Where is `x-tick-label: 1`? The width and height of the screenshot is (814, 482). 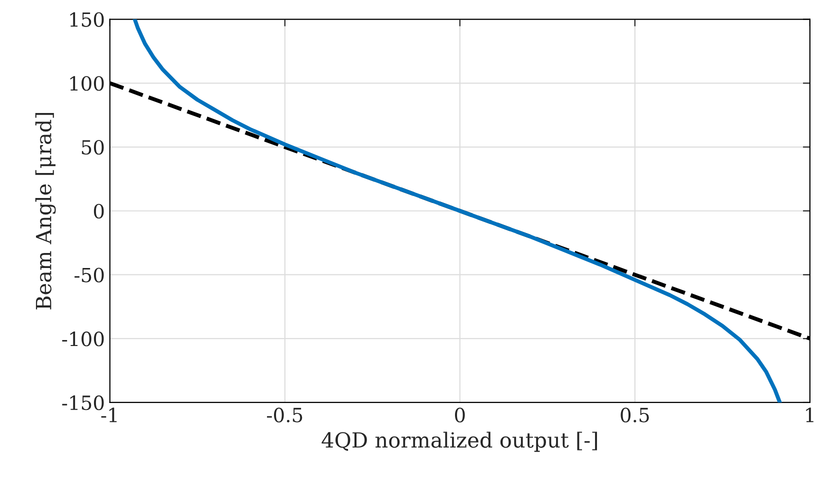
x-tick-label: 1 is located at coordinates (810, 415).